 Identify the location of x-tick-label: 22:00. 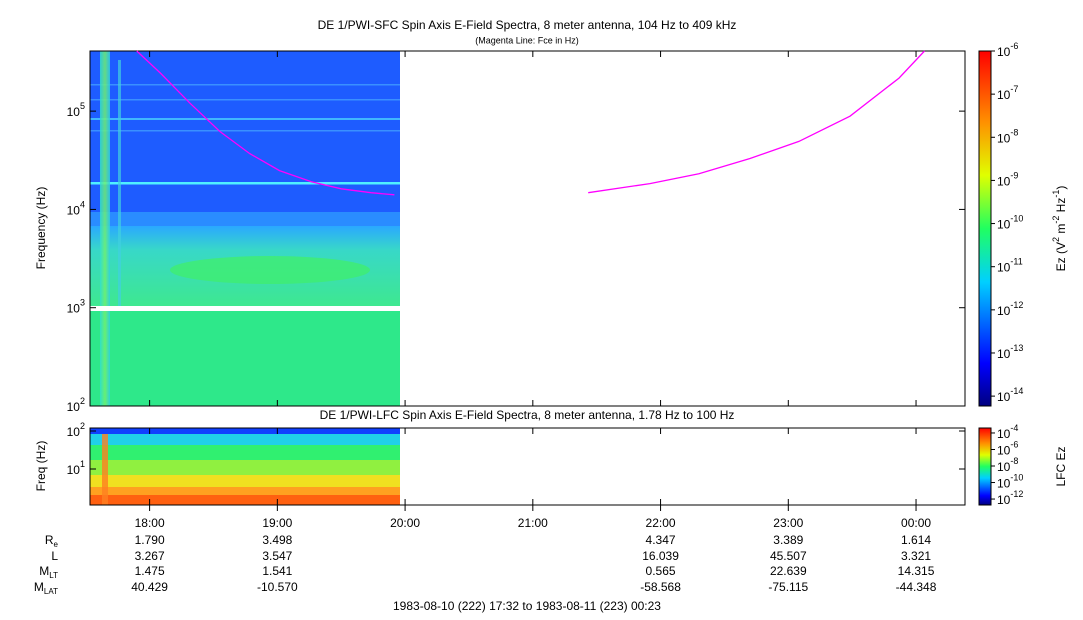
(661, 523).